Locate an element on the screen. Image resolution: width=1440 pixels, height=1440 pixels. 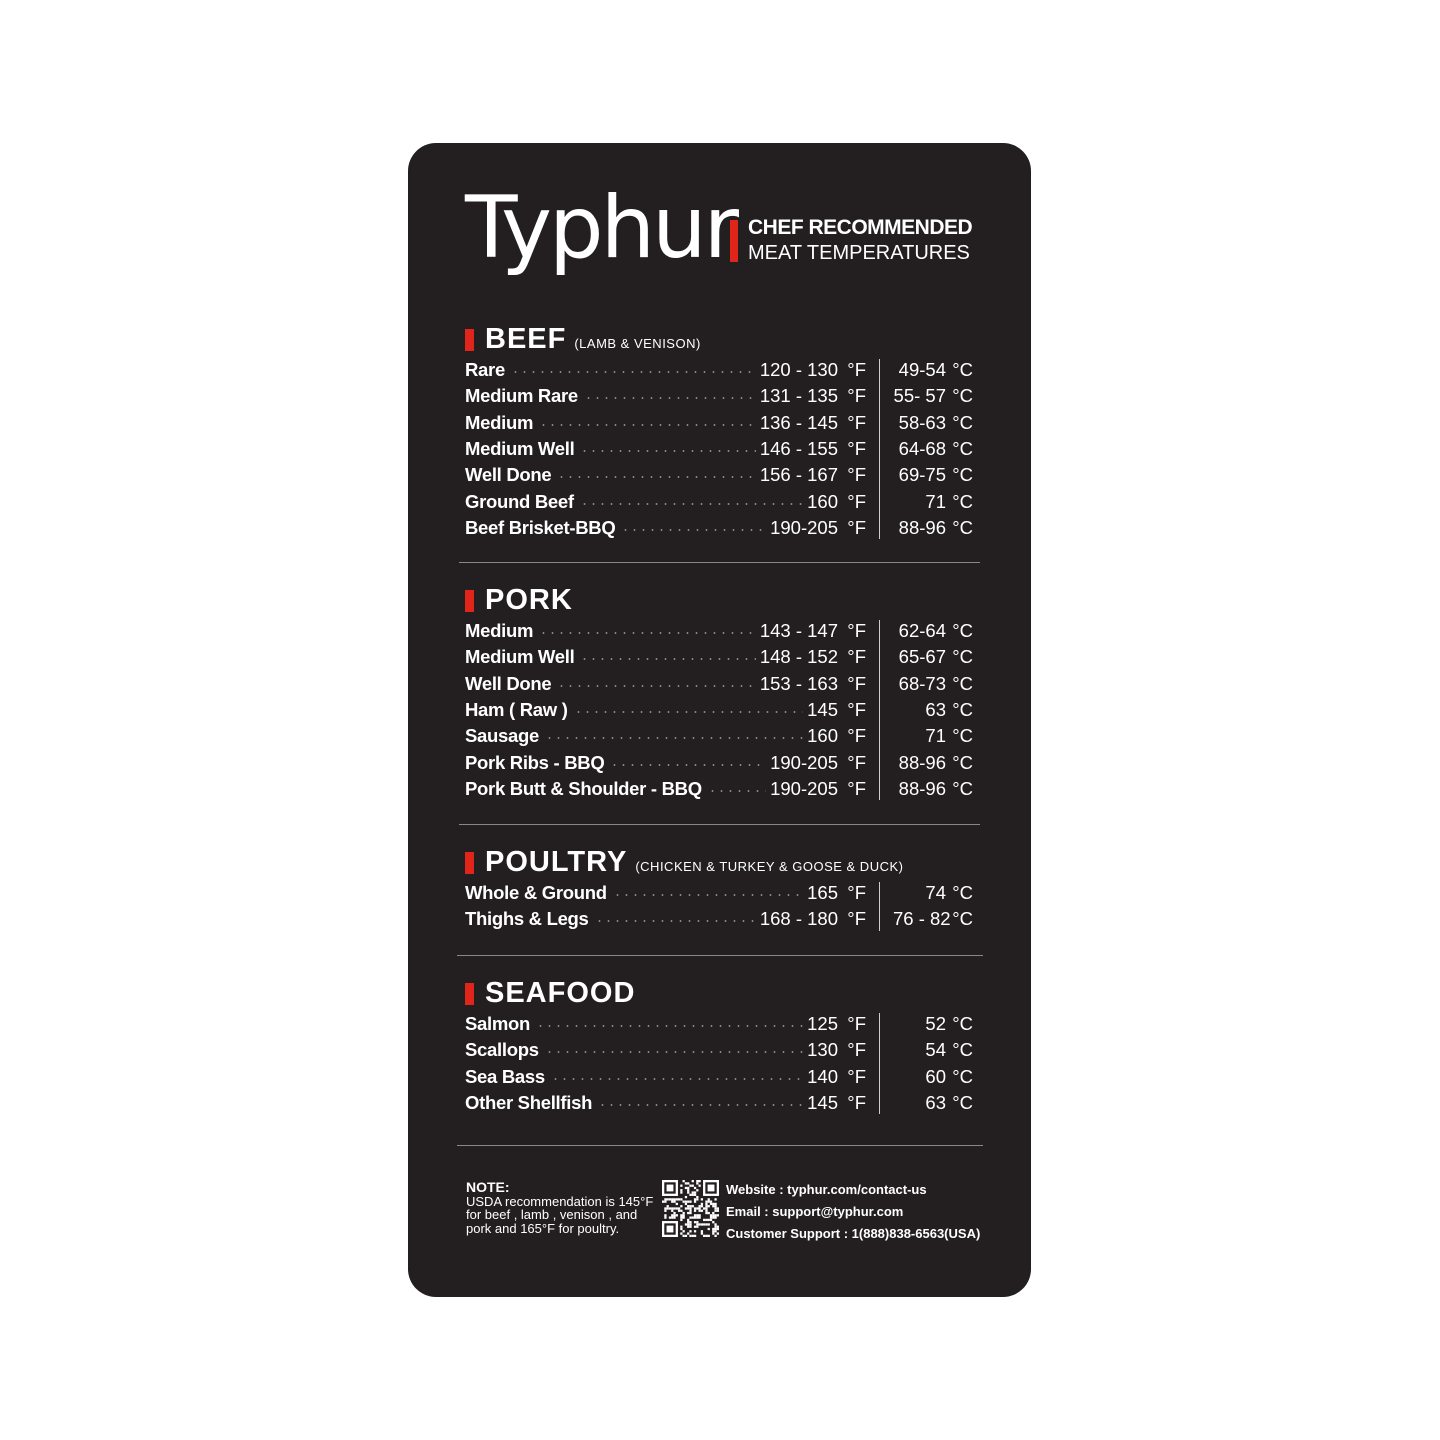
fahrenheit-value: 148 - 152 is located at coordinates (798, 657).